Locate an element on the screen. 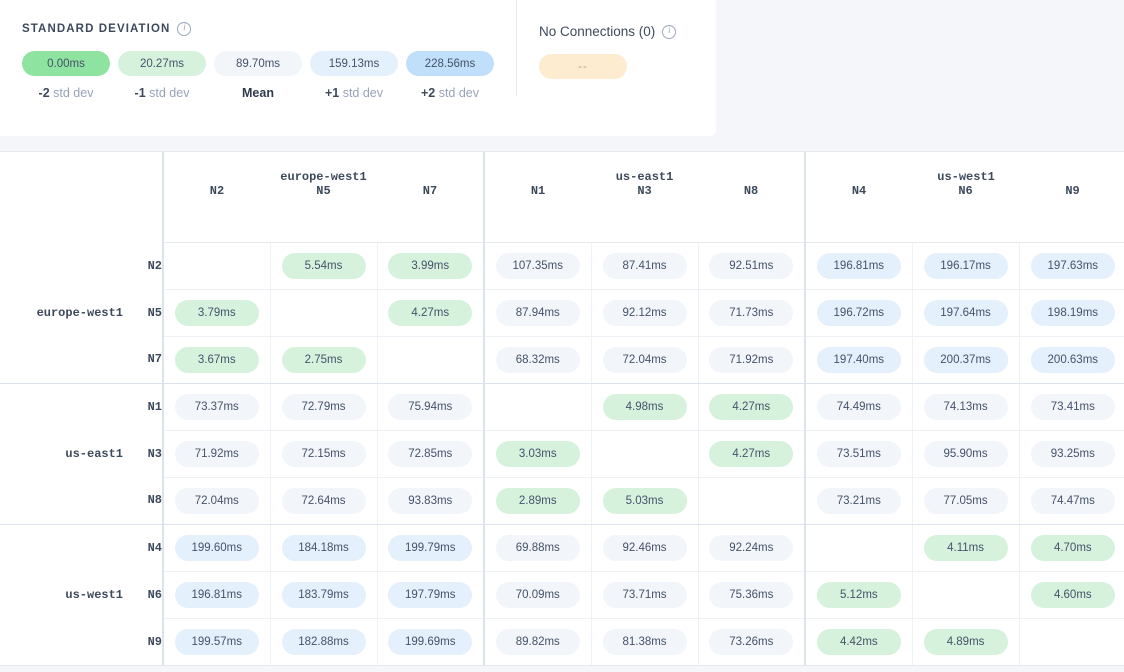 The image size is (1124, 672). latency-cell: 2.75ms is located at coordinates (324, 360).